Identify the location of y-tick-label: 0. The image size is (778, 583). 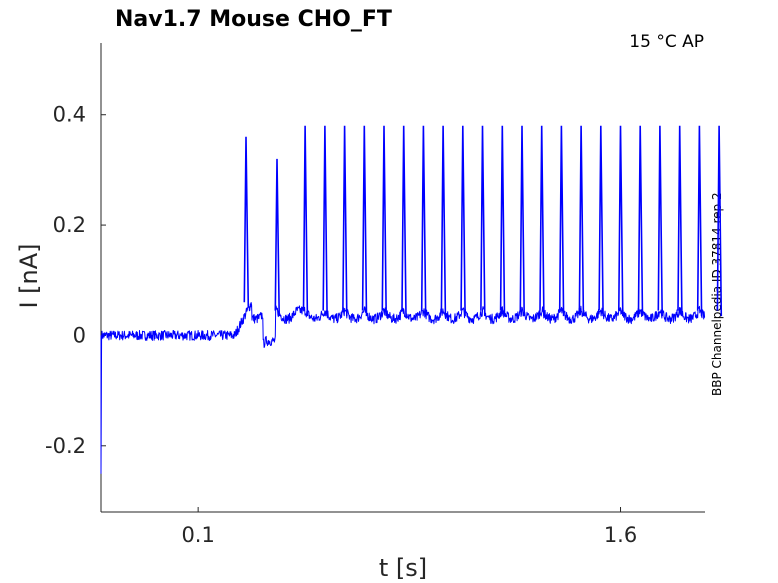
(79, 335).